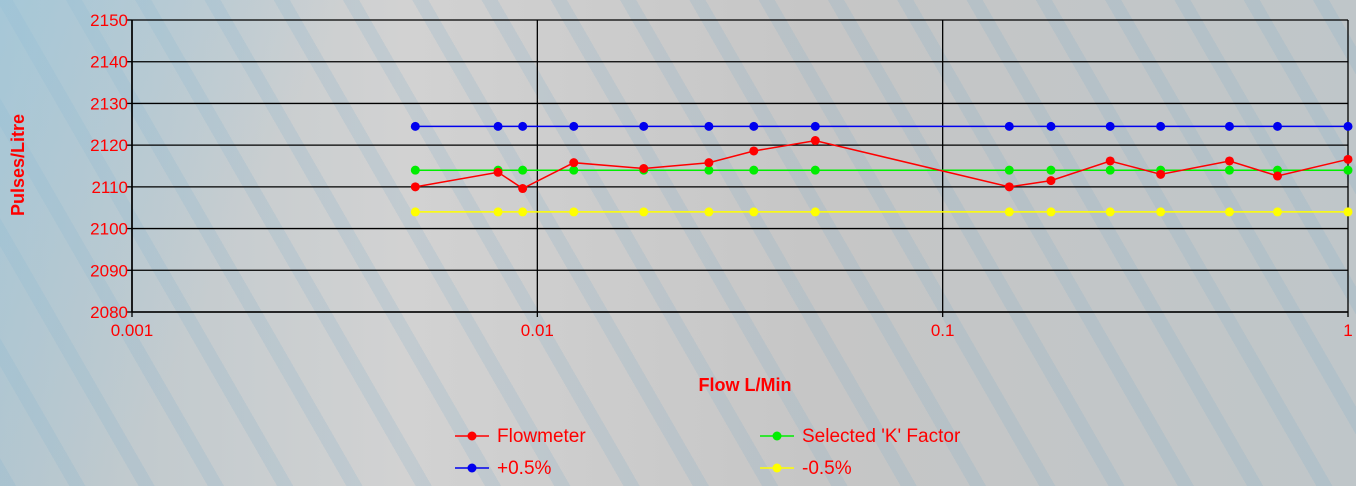  Describe the element at coordinates (109, 145) in the screenshot. I see `y-tick-label: 2120` at that location.